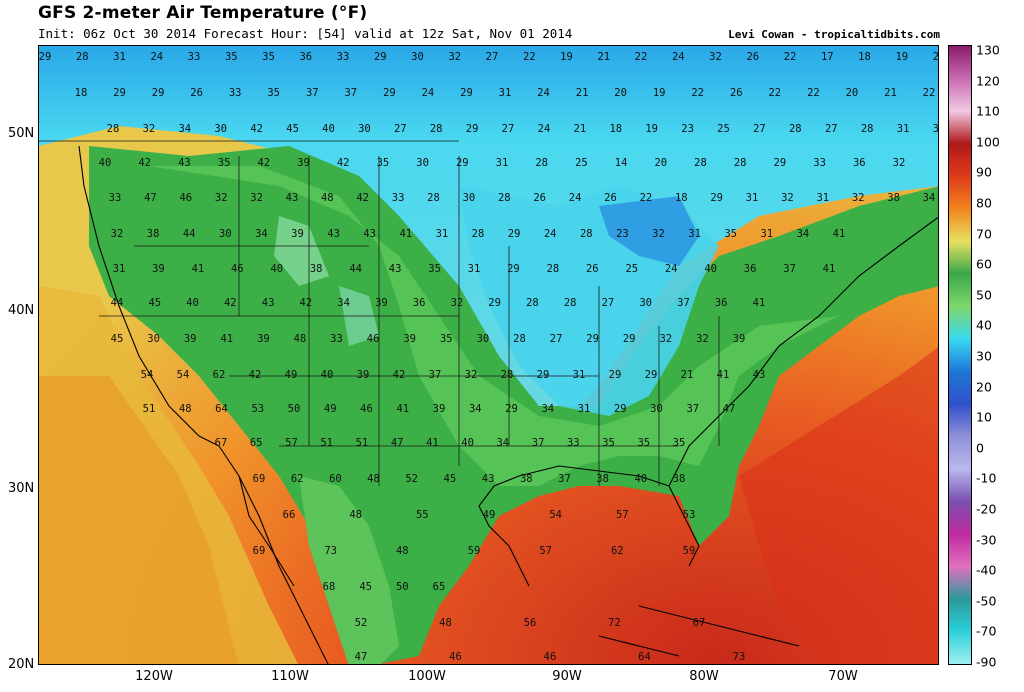 The width and height of the screenshot is (1024, 692). I want to click on station-temp-value: 68, so click(329, 587).